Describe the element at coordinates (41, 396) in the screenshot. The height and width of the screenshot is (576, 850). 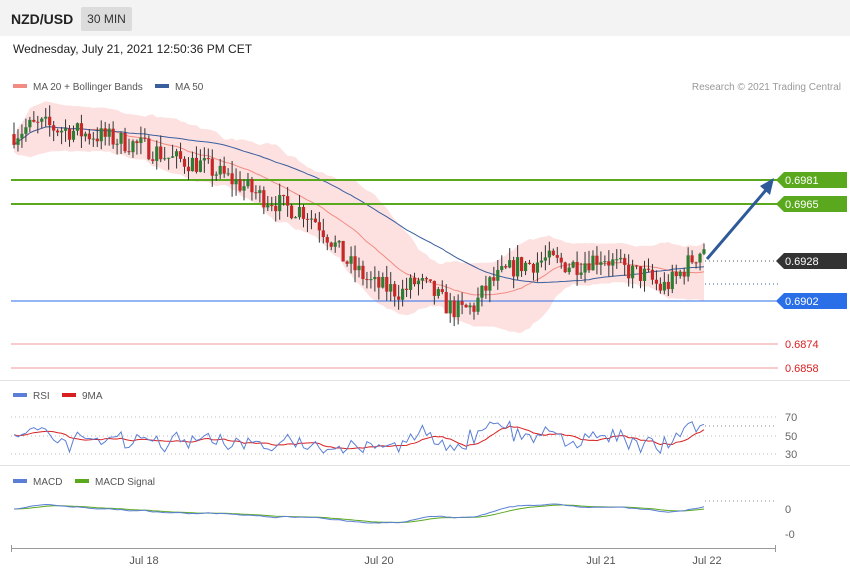
I see `rsi-legend-label: RSI` at that location.